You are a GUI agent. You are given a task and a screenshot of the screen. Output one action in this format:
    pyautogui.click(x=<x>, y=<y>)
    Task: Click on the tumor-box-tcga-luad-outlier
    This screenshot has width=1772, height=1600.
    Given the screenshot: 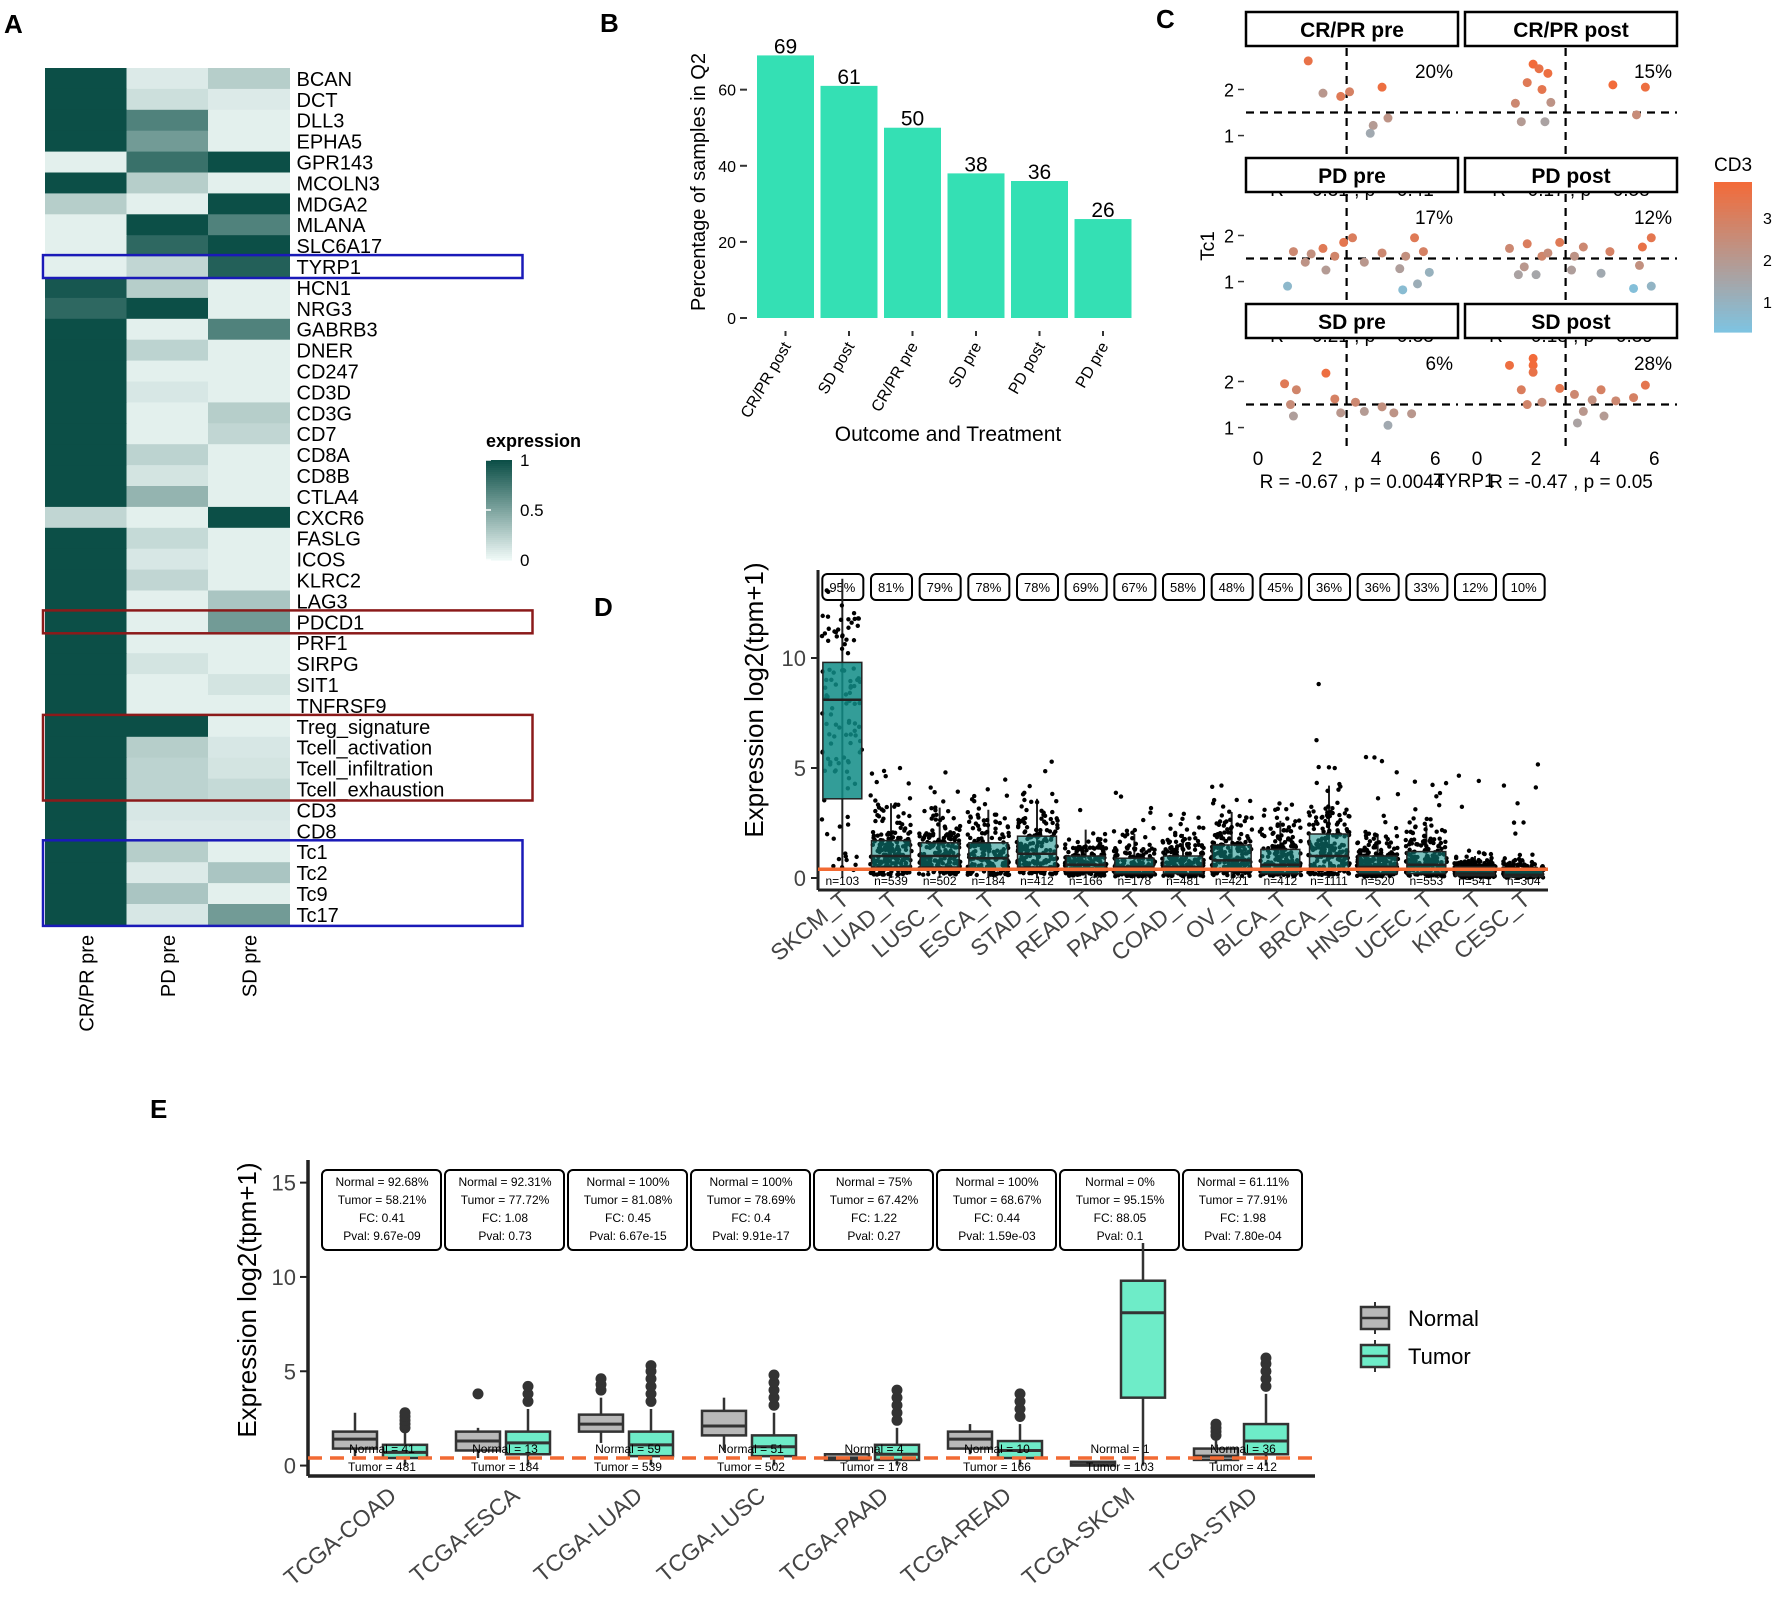 What is the action you would take?
    pyautogui.click(x=651, y=1386)
    